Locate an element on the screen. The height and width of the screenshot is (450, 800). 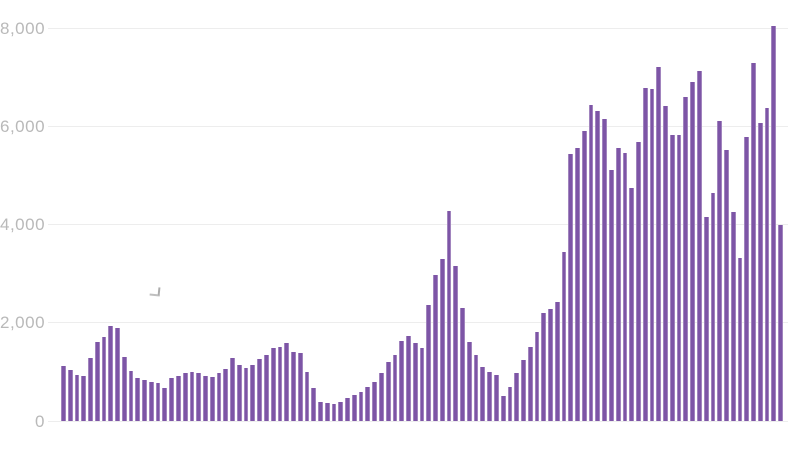
y-tick-label: 0 is located at coordinates (40, 421).